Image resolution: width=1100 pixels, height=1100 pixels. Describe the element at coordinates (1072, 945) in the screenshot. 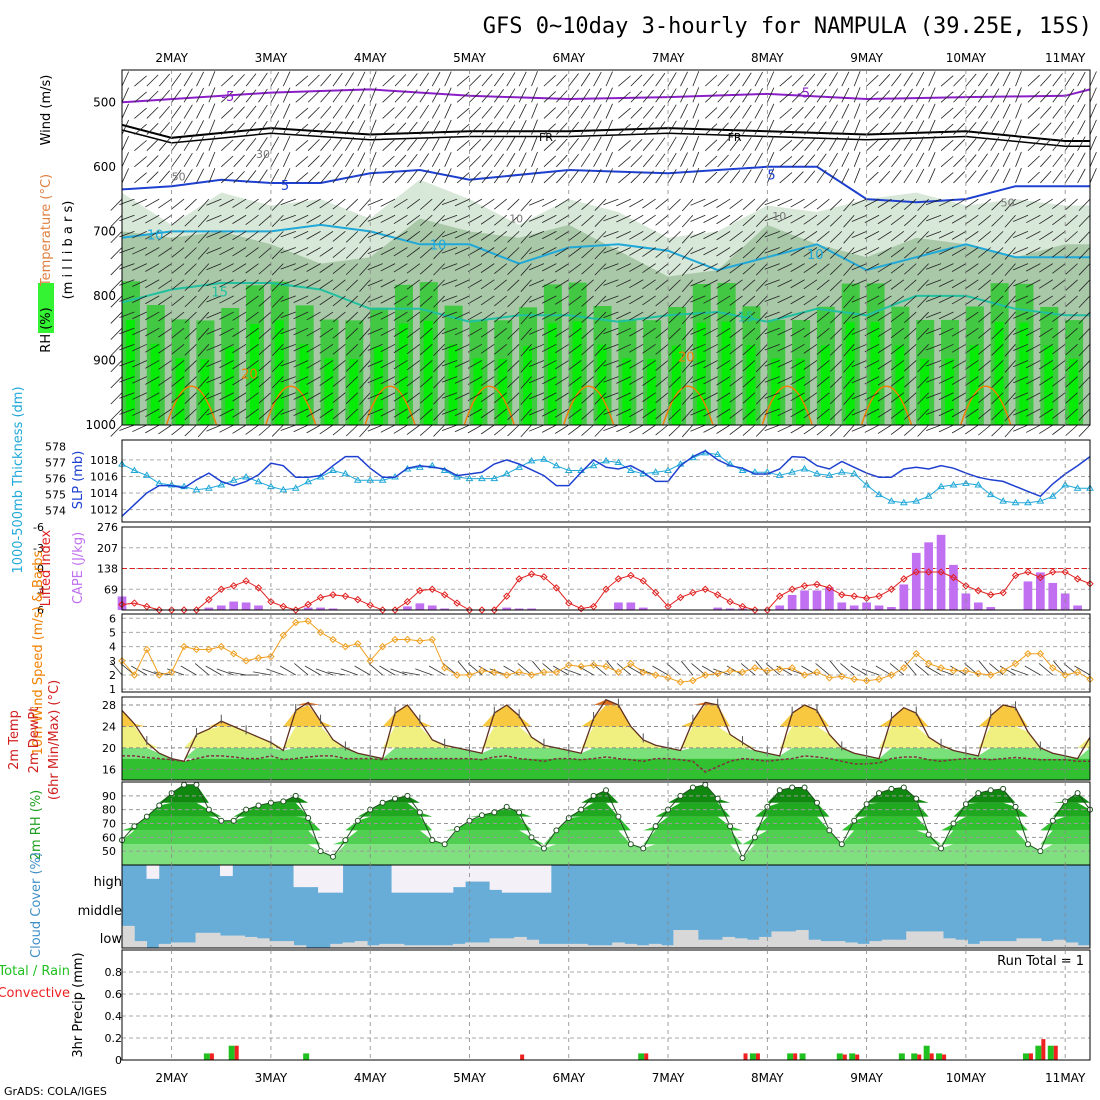

I see `cloud-low-bar` at that location.